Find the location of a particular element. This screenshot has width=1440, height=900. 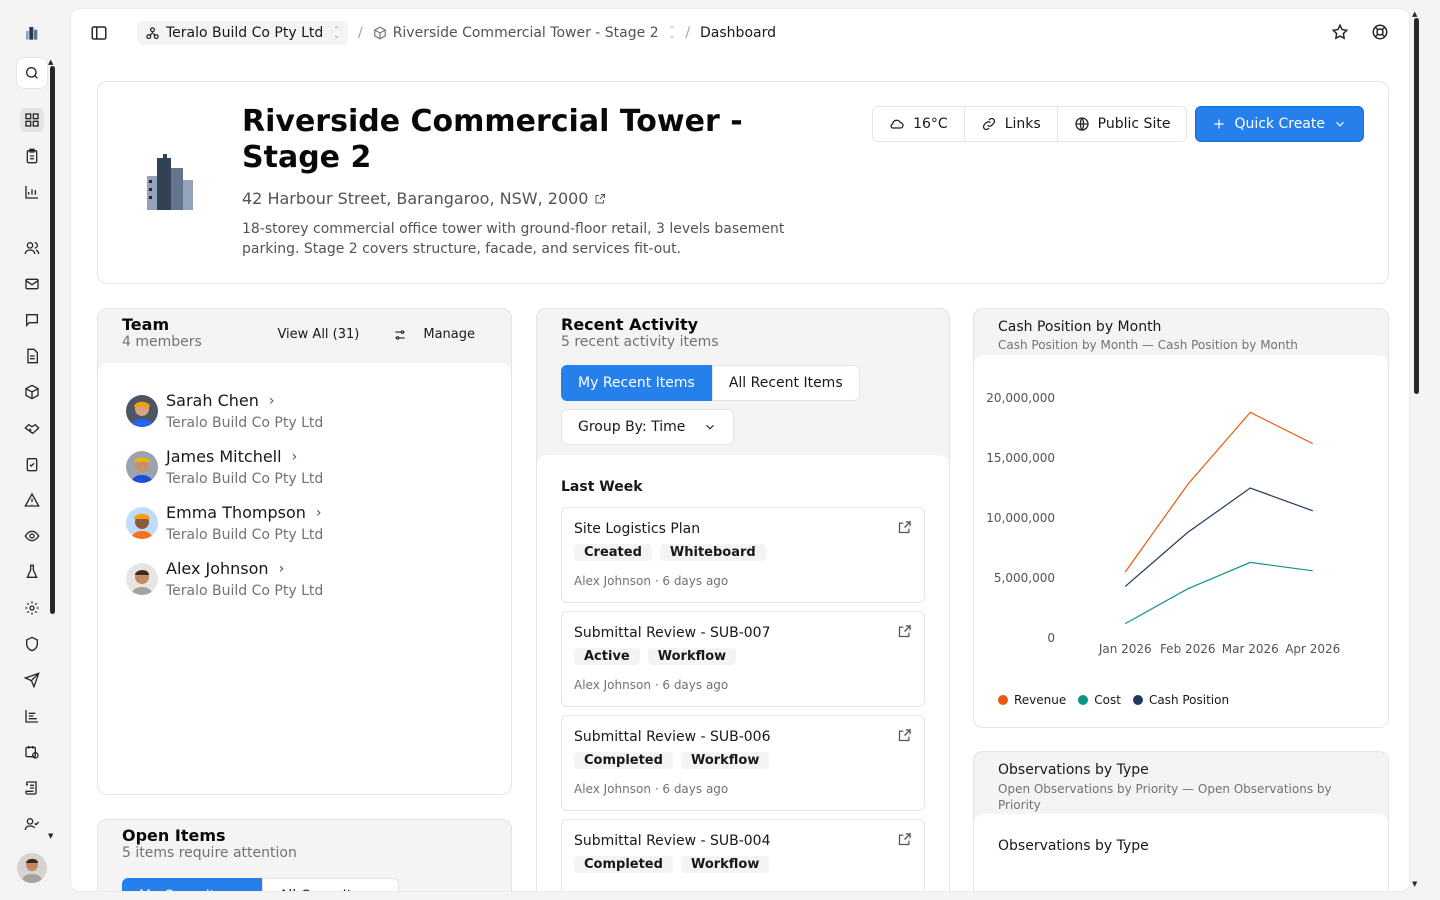

search-icon is located at coordinates (32, 73).